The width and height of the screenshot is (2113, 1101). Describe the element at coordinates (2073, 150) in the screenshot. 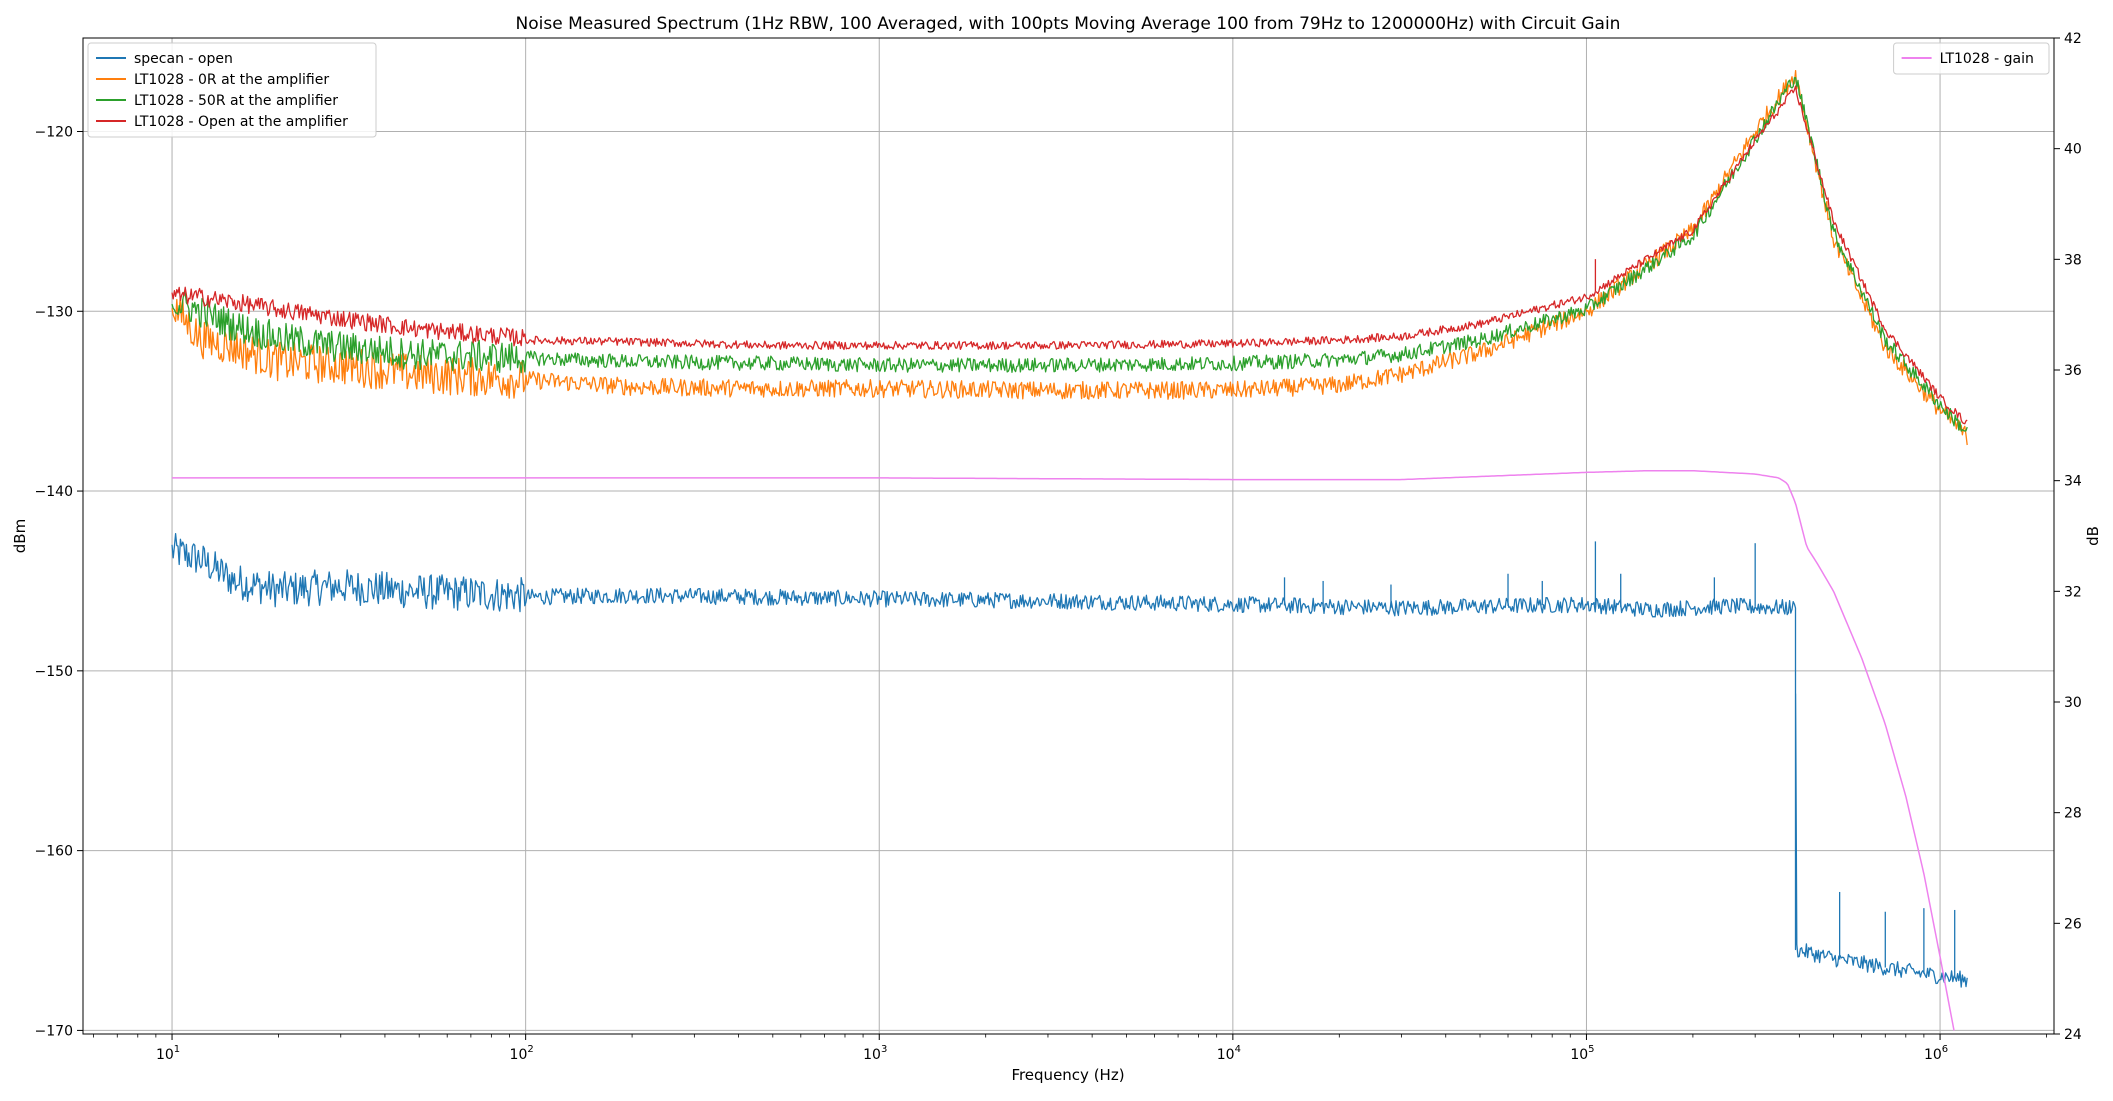

I see `y2-tick-label: 40` at that location.